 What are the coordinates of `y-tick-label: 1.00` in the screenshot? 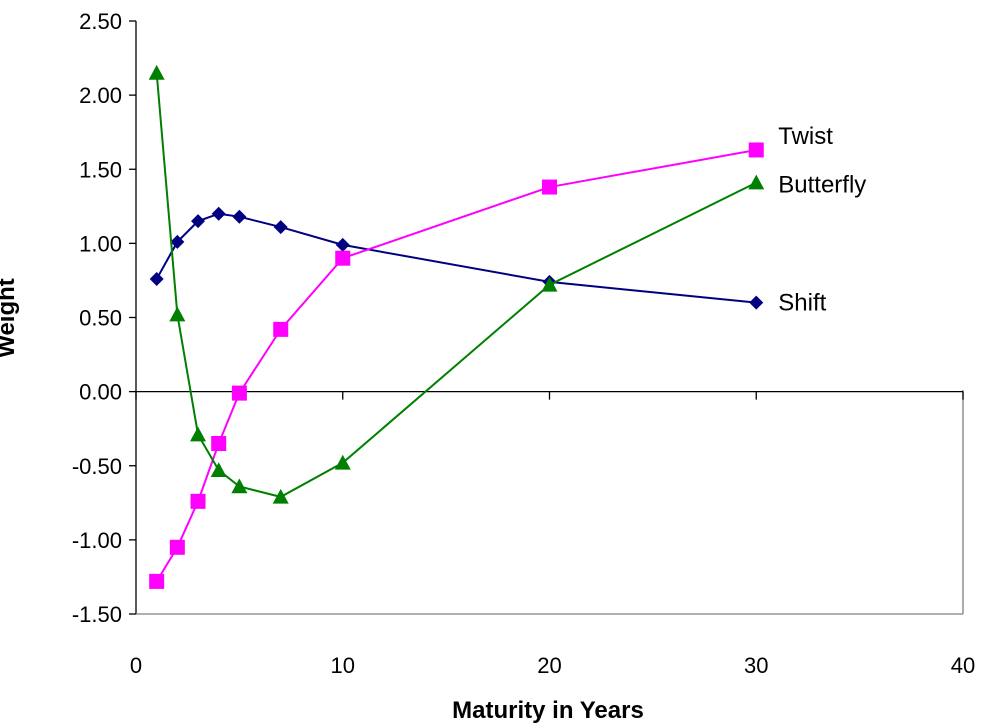 It's located at (100, 243).